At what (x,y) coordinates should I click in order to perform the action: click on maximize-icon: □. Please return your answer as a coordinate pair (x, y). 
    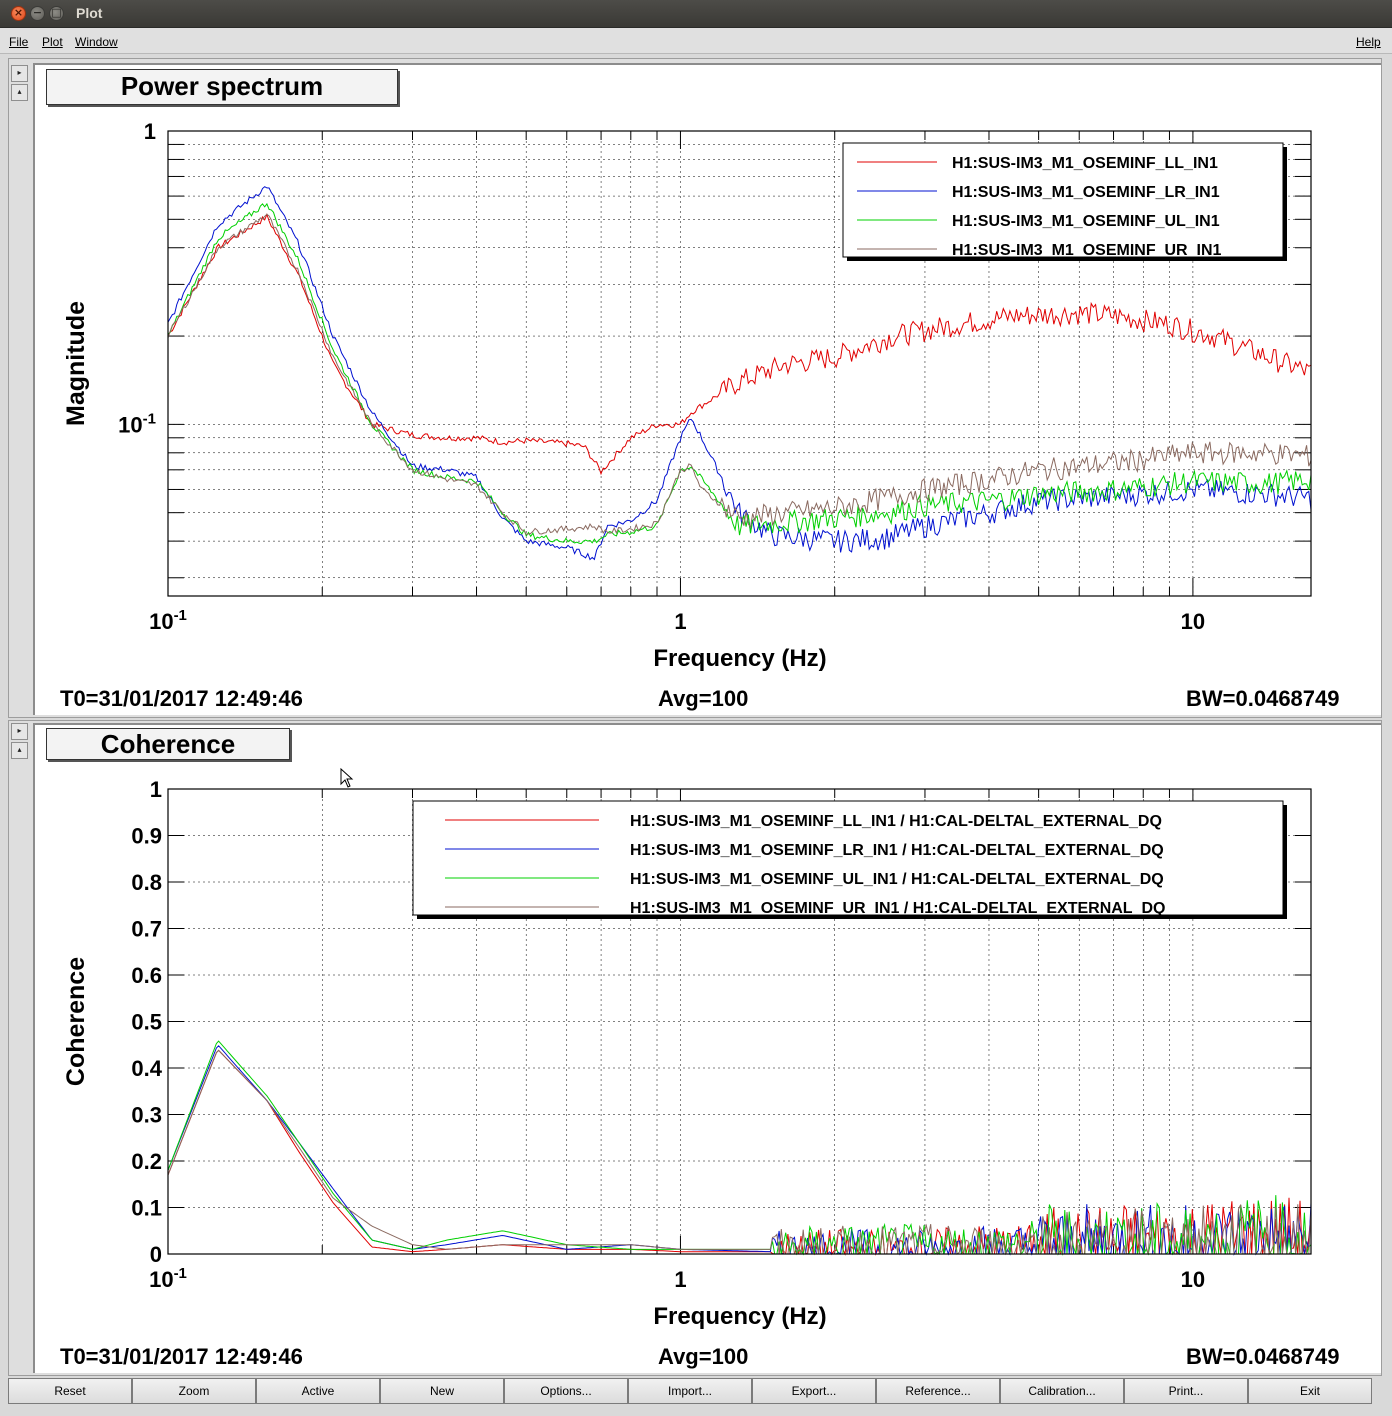
    Looking at the image, I should click on (56, 12).